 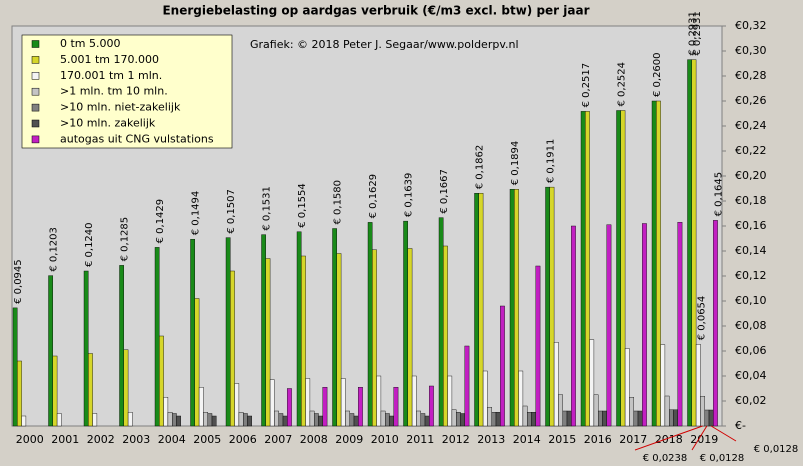 What do you see at coordinates (373, 196) in the screenshot?
I see `data-label: € 0,1629` at bounding box center [373, 196].